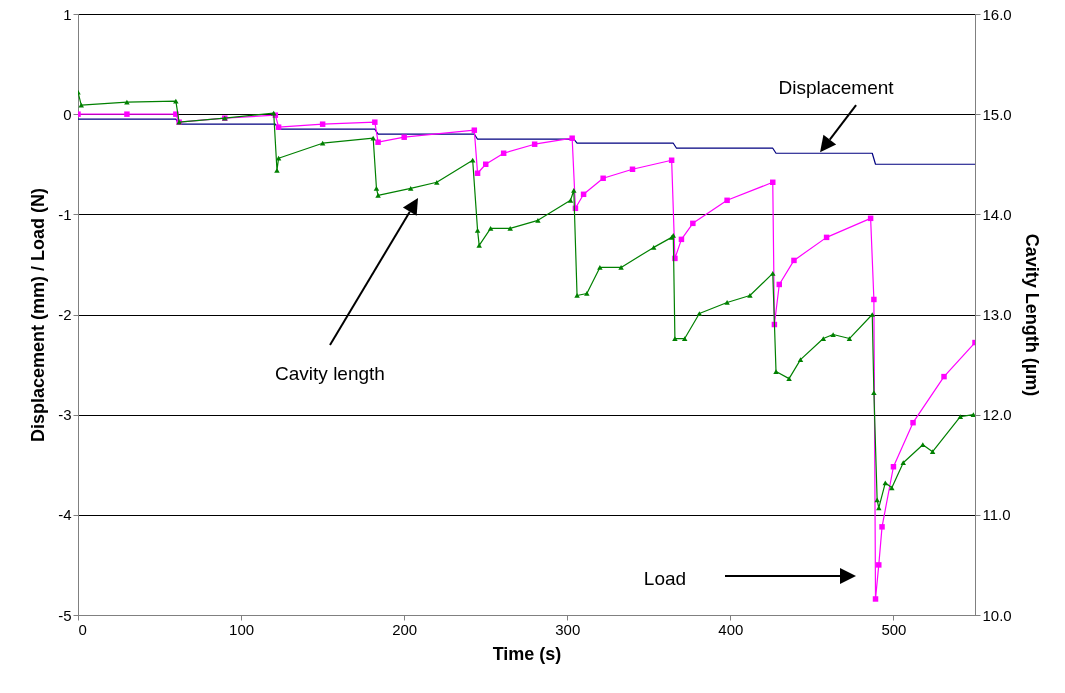 This screenshot has width=1065, height=693. I want to click on x-tick-label: 200, so click(405, 629).